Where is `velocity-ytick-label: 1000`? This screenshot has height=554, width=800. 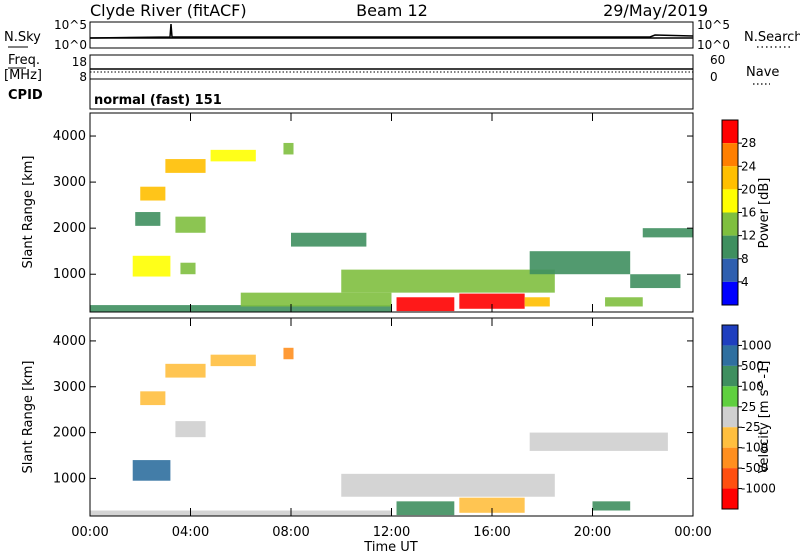 velocity-ytick-label: 1000 is located at coordinates (69, 478).